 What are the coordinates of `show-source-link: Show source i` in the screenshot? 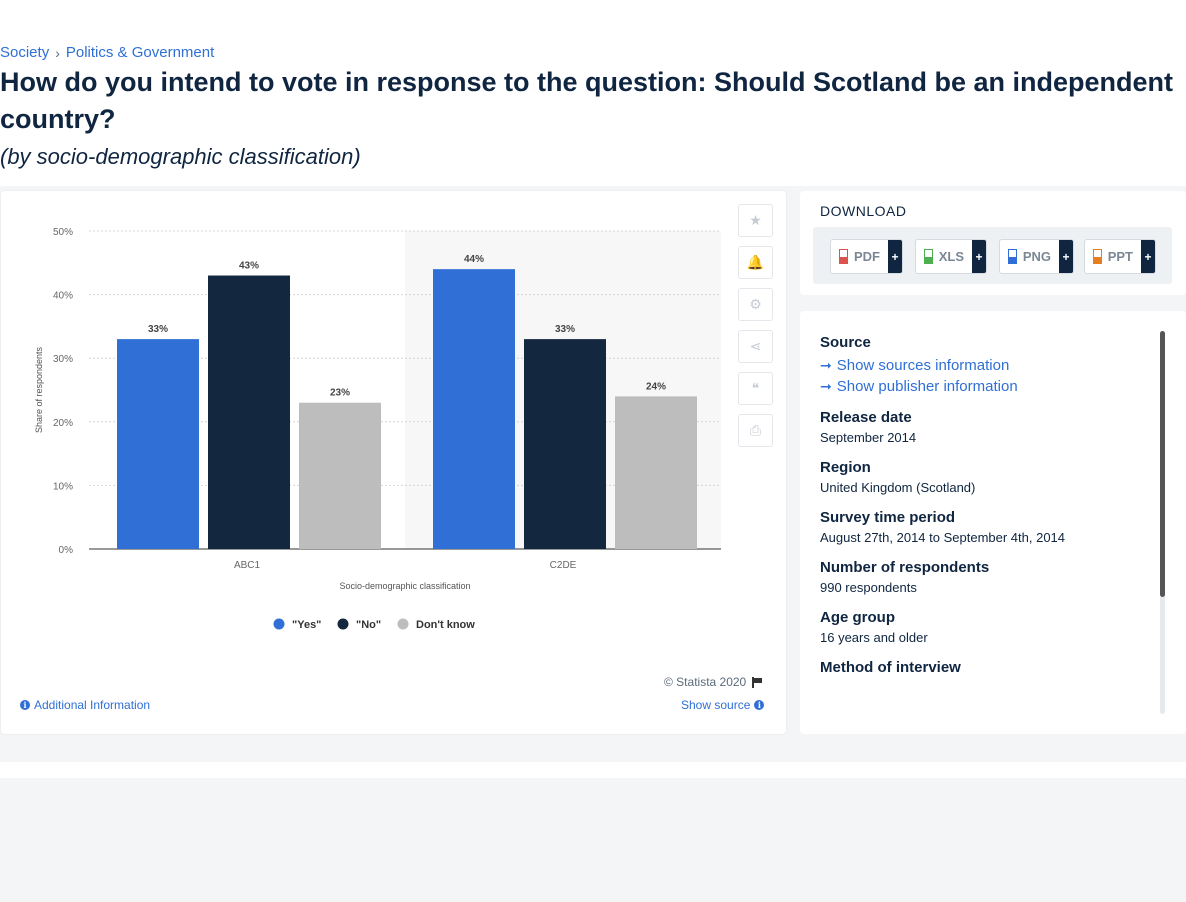 It's located at (723, 705).